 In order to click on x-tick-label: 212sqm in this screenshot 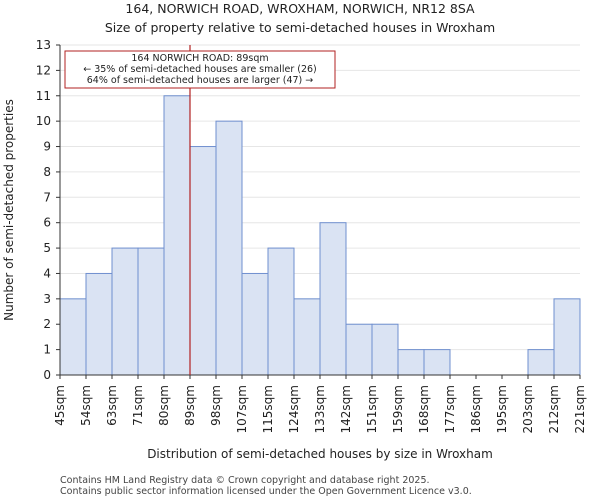, I will do `click(554, 409)`.